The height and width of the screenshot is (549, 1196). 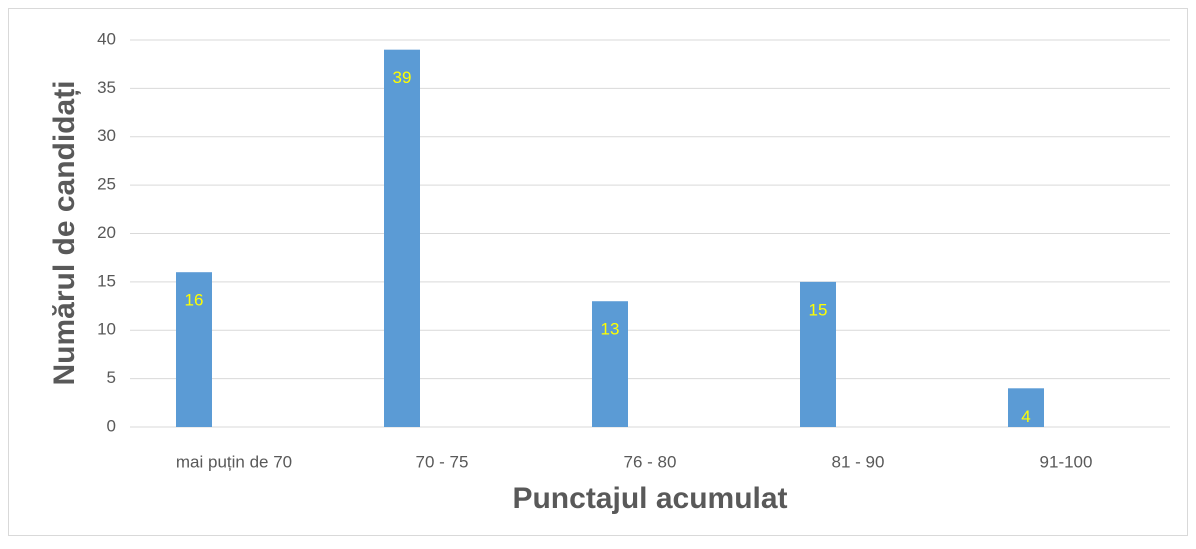 What do you see at coordinates (442, 461) in the screenshot?
I see `x-tick-label: 70 - 75` at bounding box center [442, 461].